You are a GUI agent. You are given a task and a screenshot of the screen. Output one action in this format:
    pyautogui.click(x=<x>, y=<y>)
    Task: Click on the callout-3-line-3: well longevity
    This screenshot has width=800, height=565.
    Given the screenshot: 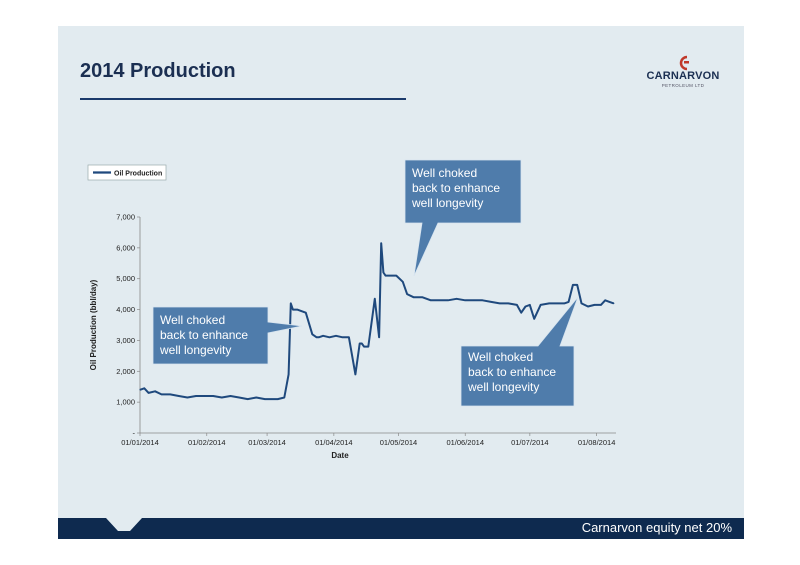 What is the action you would take?
    pyautogui.click(x=503, y=387)
    